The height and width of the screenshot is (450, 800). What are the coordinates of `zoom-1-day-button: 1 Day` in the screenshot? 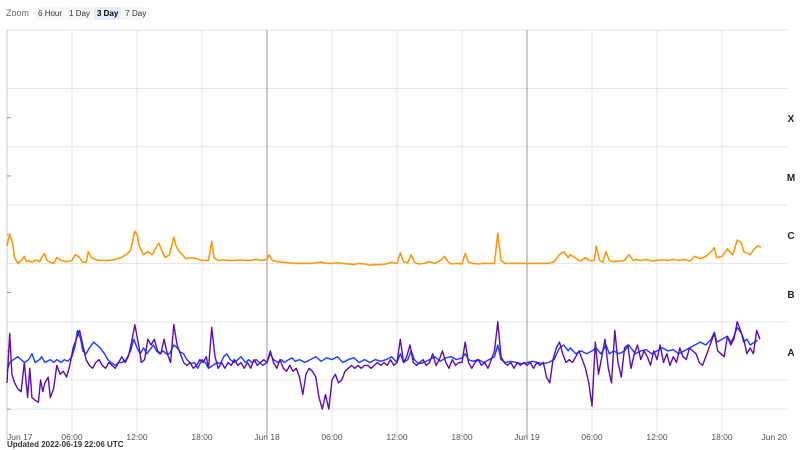 It's located at (79, 13).